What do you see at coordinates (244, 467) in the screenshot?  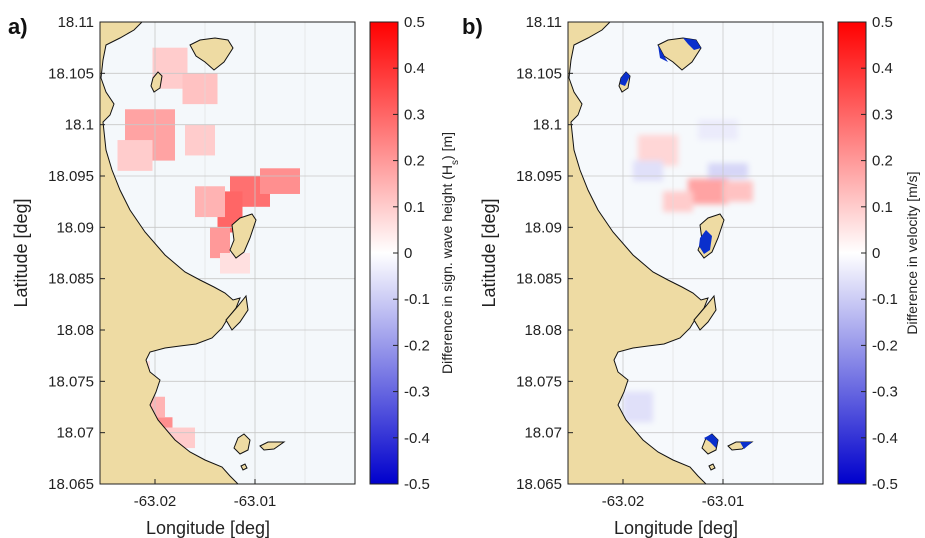 I see `panel-a-islet` at bounding box center [244, 467].